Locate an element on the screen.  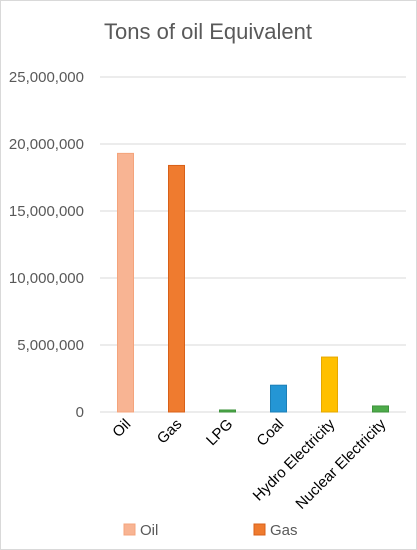
y-tick-label: 10,000,000 is located at coordinates (46, 278).